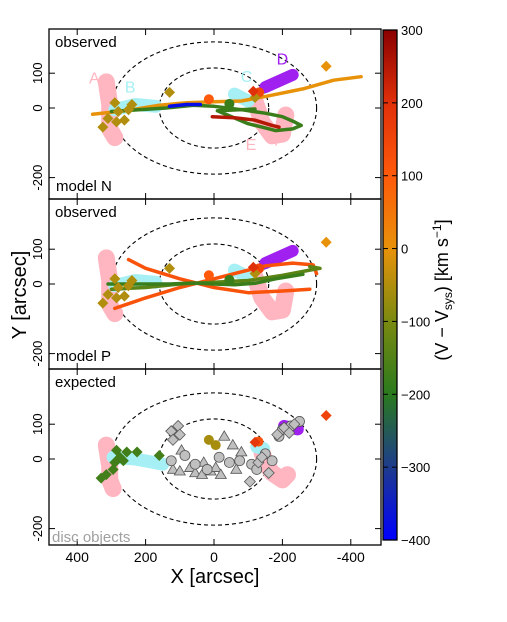 The image size is (507, 622). I want to click on panel-top-label-3: expected, so click(85, 382).